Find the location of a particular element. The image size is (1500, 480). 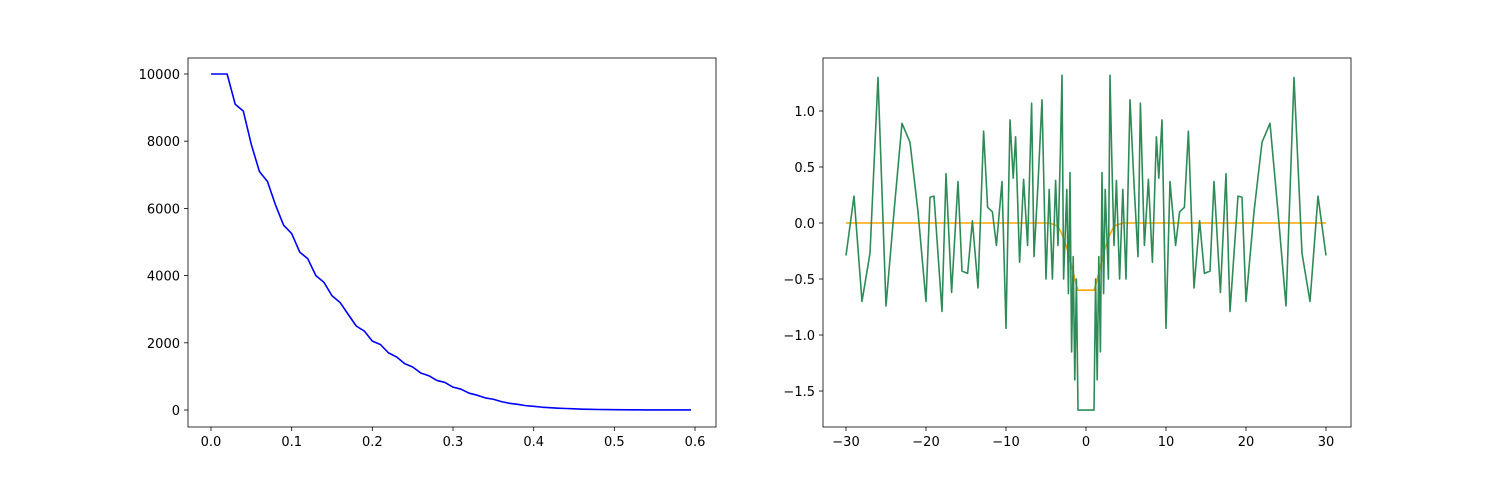

y-tick-label: 6000 is located at coordinates (163, 209).